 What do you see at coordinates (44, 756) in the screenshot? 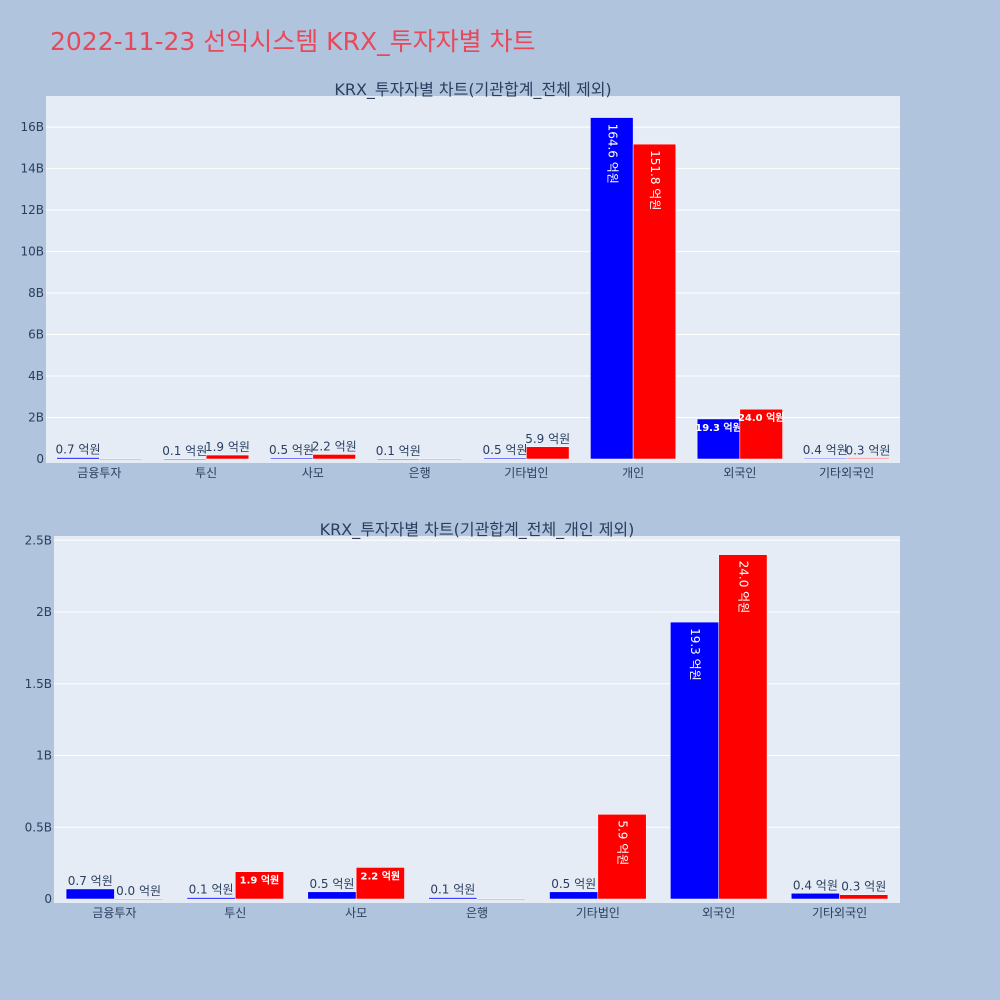
I see `y-tick-label: 1B` at bounding box center [44, 756].